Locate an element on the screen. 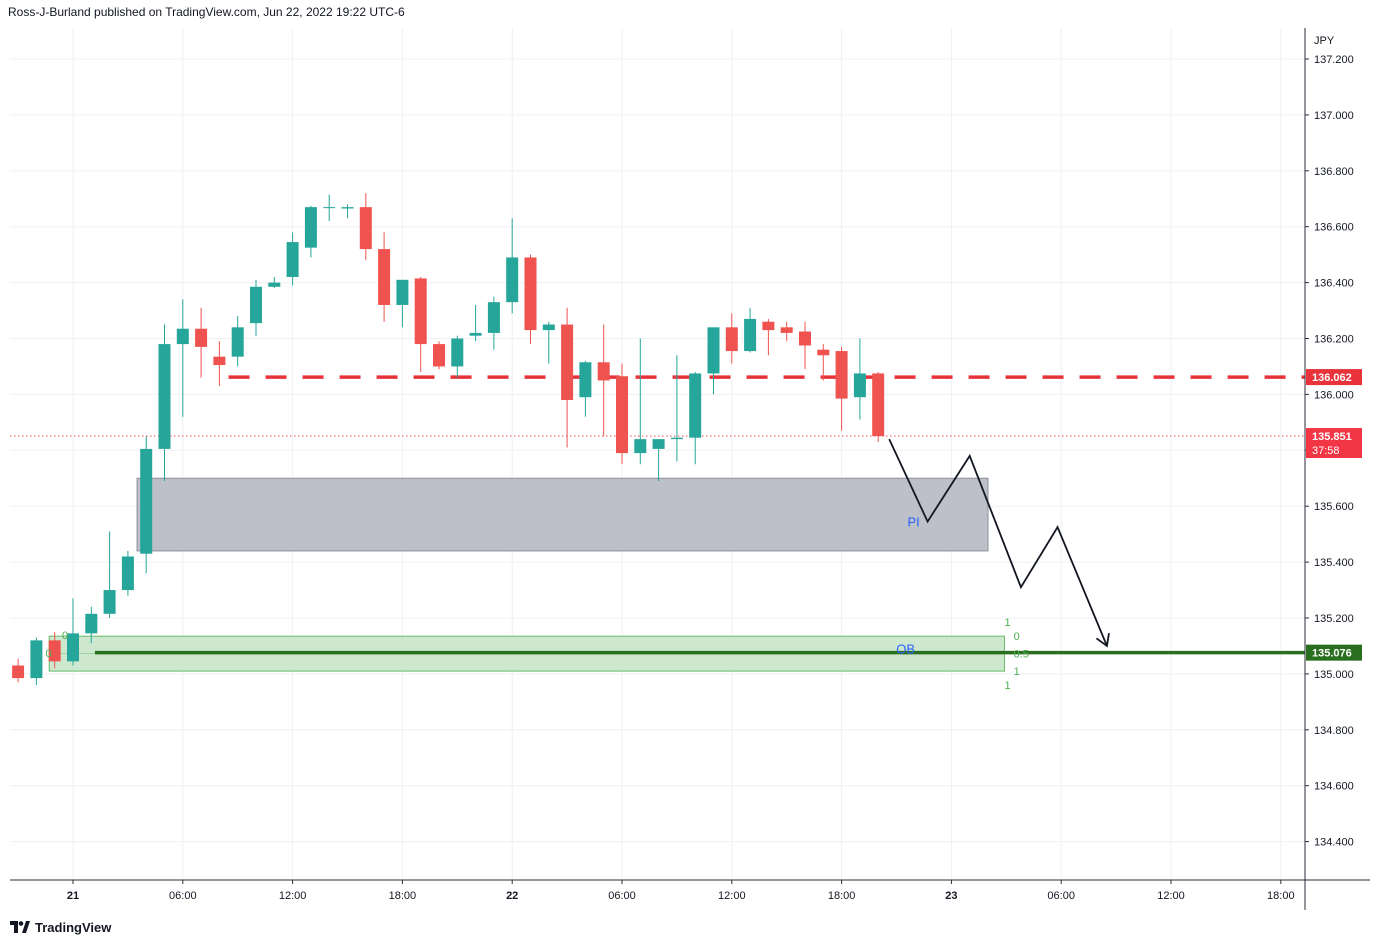 This screenshot has width=1378, height=944. y-tick-label: 134.800 is located at coordinates (1334, 731).